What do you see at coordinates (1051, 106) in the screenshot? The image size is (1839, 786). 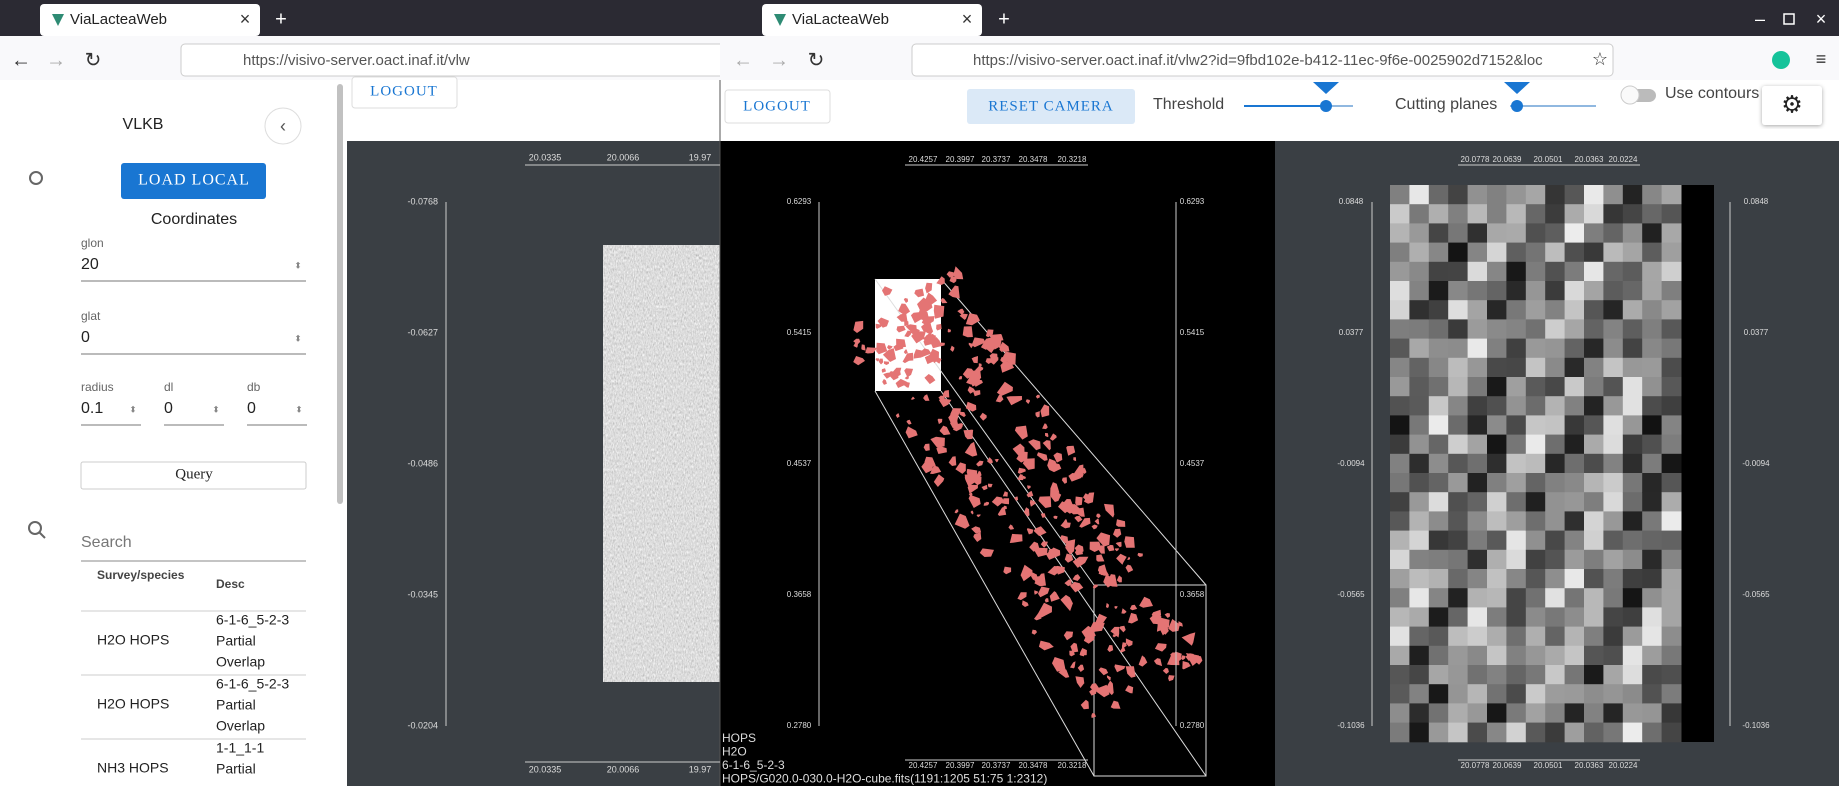 I see `reset-camera-button` at bounding box center [1051, 106].